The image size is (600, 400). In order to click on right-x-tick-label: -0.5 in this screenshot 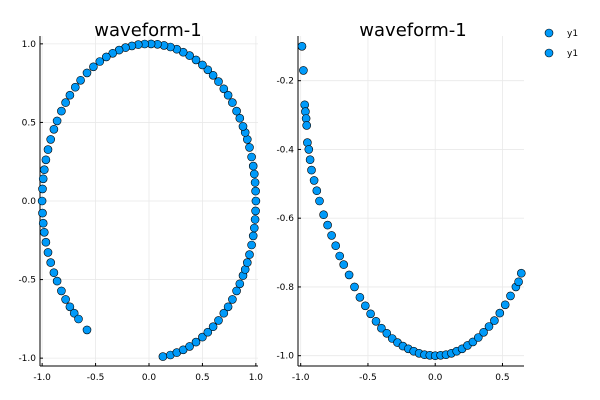, I will do `click(368, 378)`.